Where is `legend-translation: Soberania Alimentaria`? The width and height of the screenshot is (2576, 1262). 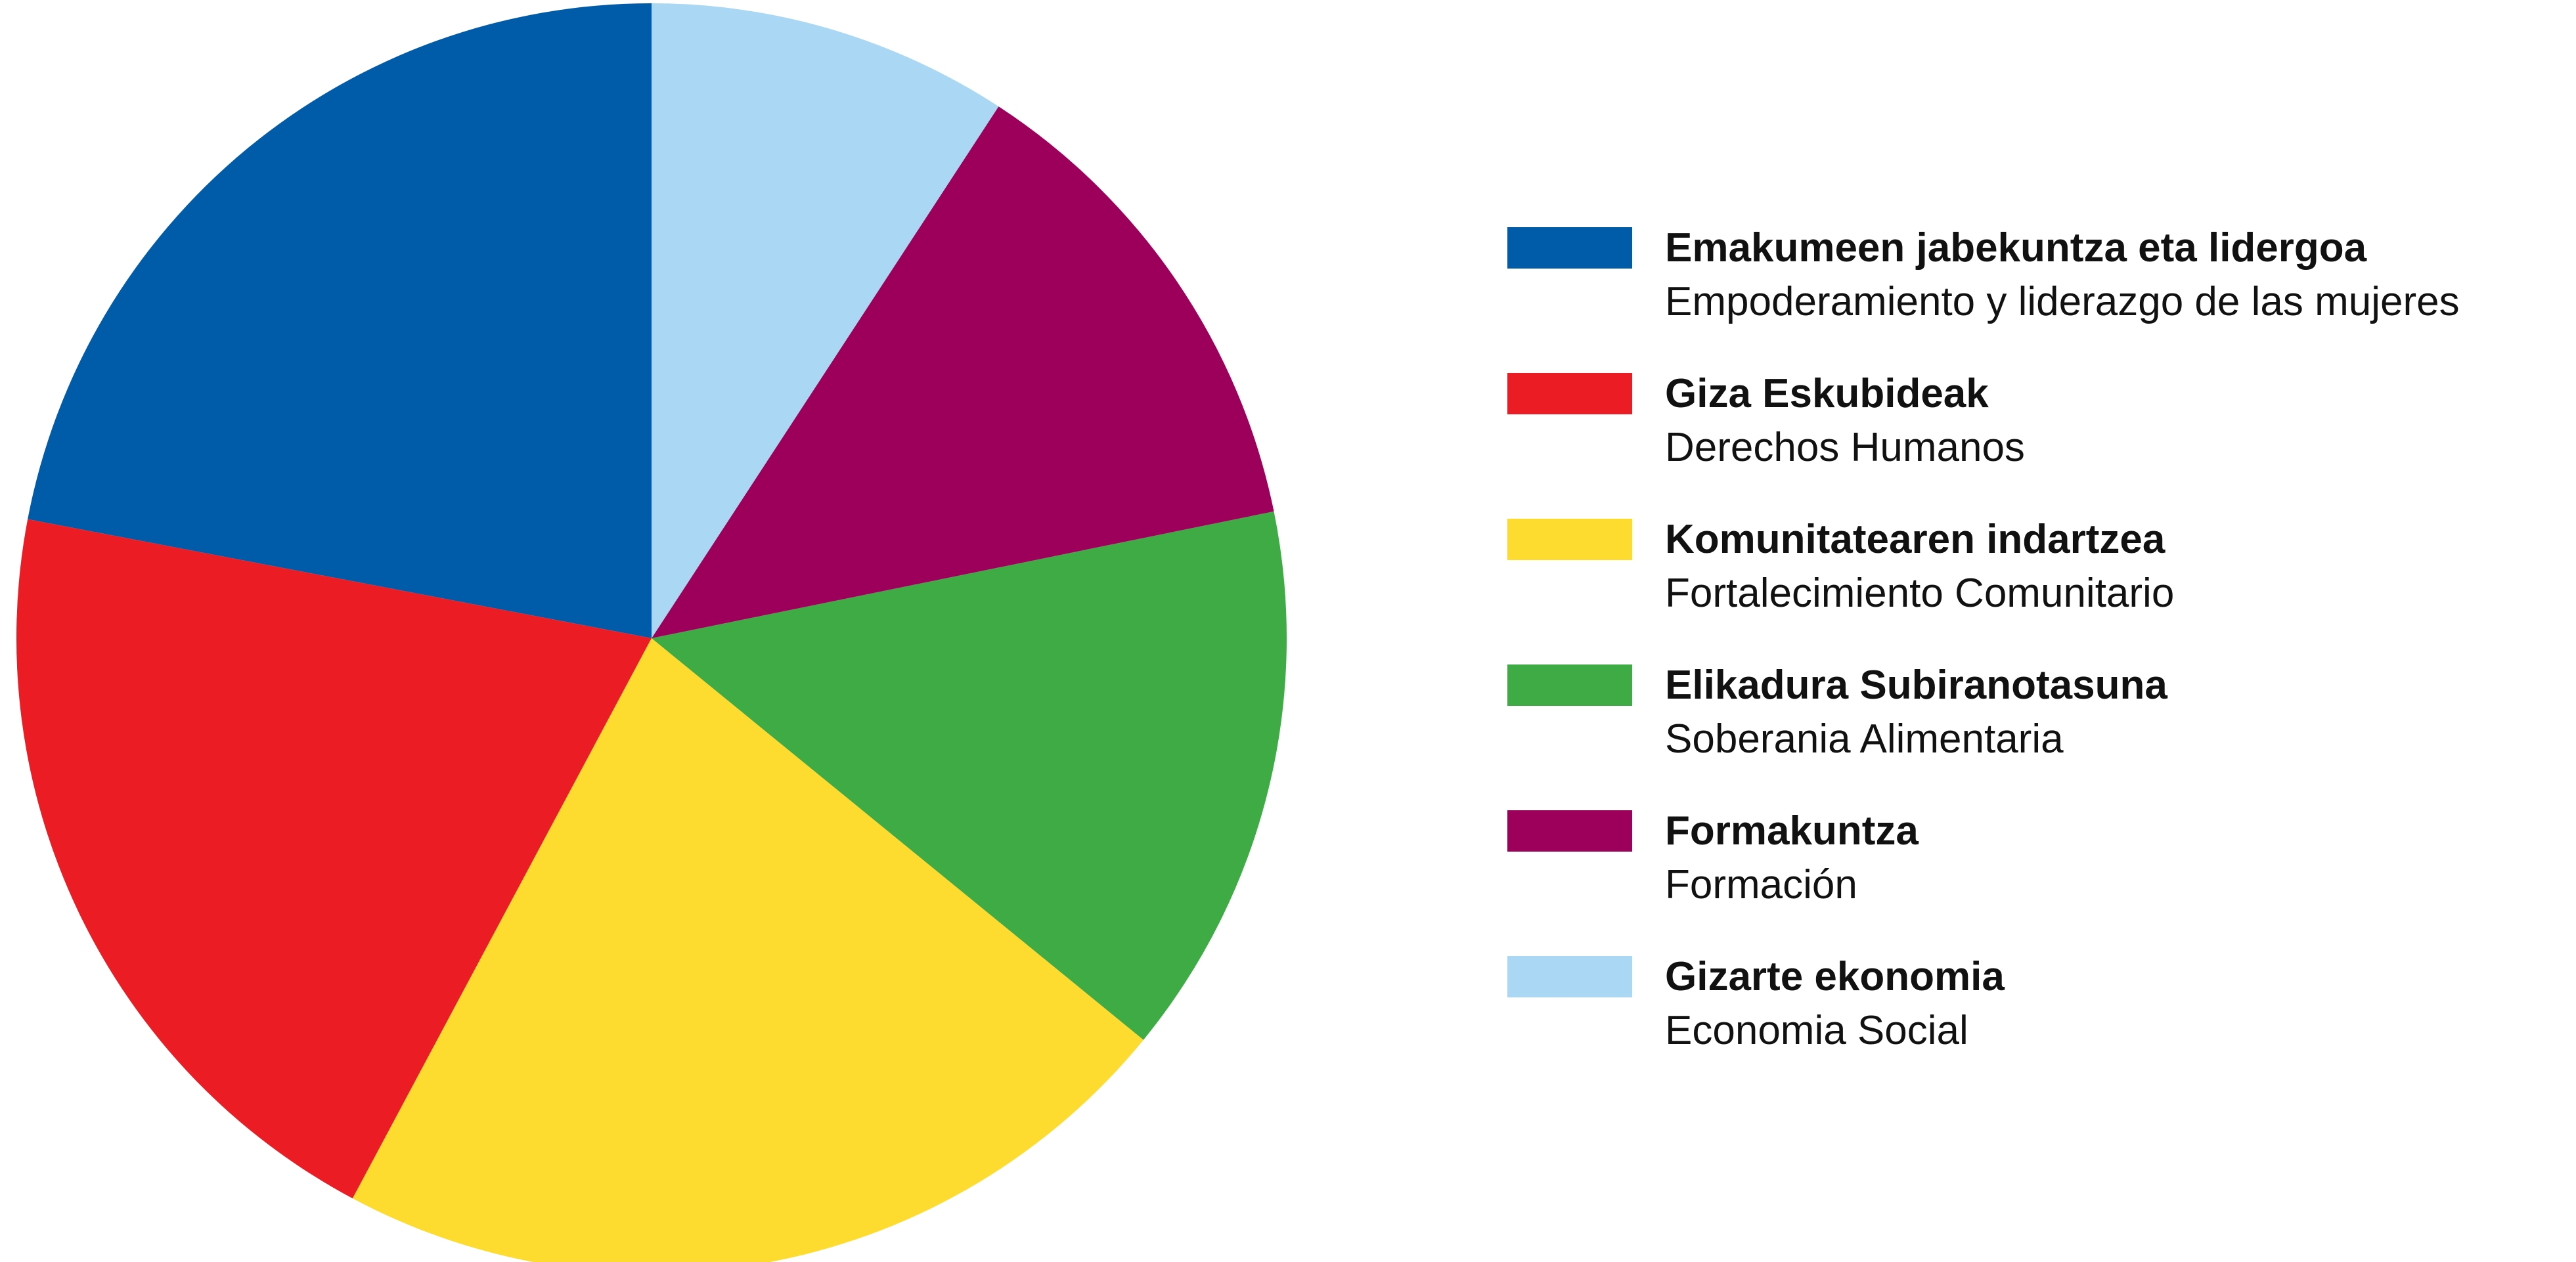 legend-translation: Soberania Alimentaria is located at coordinates (1864, 739).